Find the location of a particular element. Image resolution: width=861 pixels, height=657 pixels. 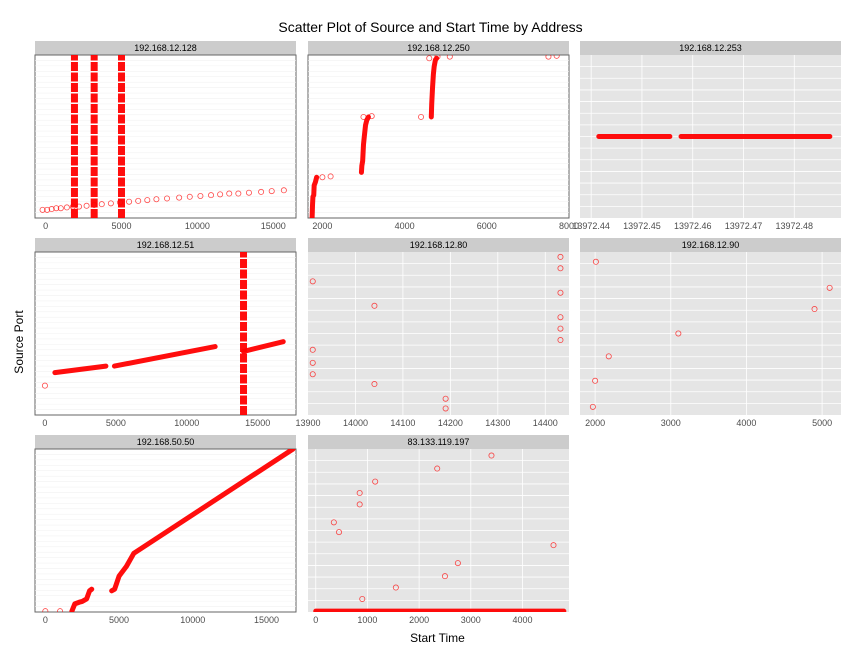

facet-strip-label: 192.168.12.250 is located at coordinates (438, 48).